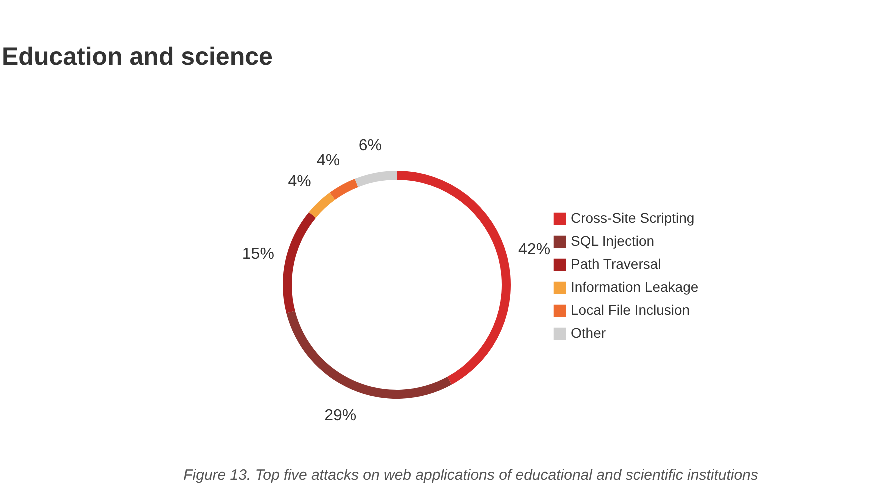  I want to click on chart-title: Education and science, so click(138, 57).